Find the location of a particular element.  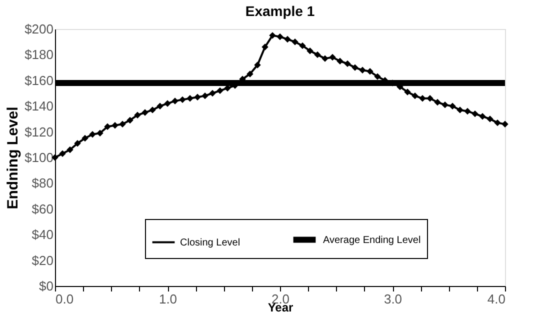

y-tick-label: $160 is located at coordinates (39, 80).